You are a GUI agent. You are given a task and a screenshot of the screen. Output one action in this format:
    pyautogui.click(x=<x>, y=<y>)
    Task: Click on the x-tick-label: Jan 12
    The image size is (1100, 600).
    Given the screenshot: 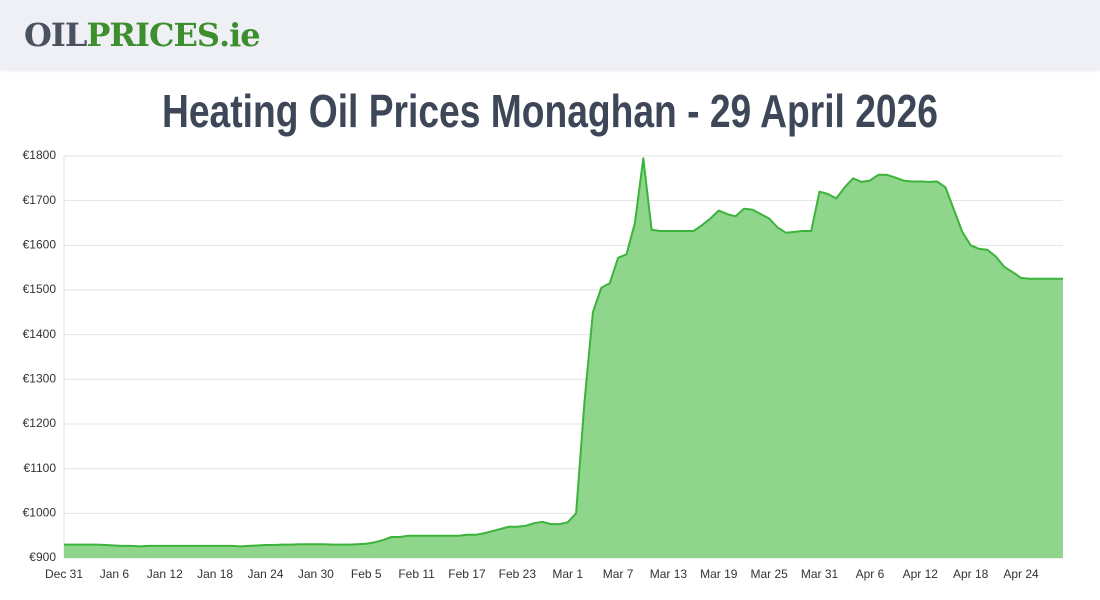 What is the action you would take?
    pyautogui.click(x=165, y=574)
    